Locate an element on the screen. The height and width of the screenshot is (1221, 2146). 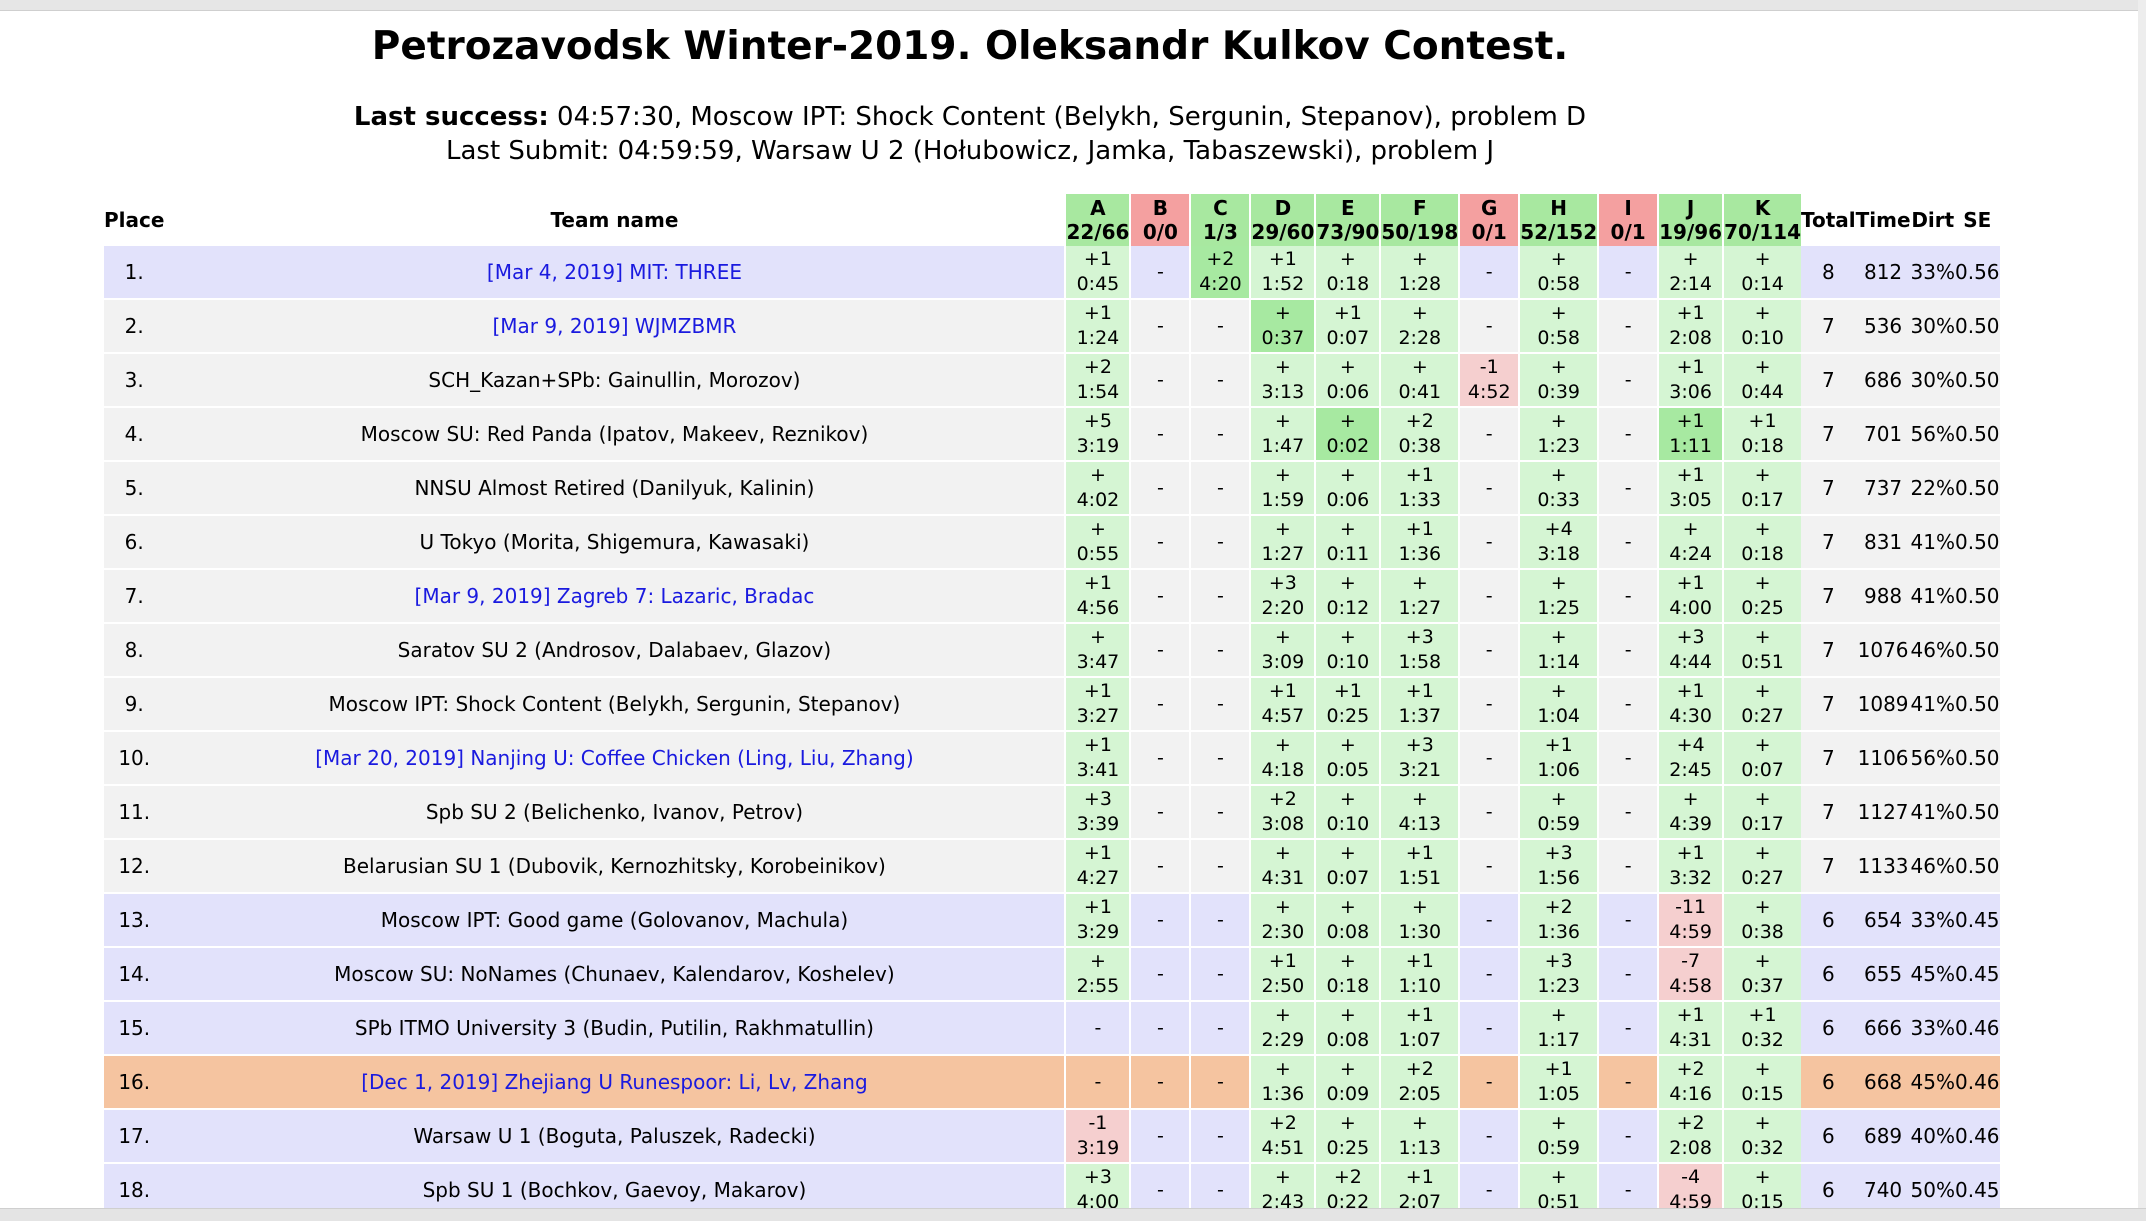
problem-header-k: K 70/114 is located at coordinates (1761, 220).